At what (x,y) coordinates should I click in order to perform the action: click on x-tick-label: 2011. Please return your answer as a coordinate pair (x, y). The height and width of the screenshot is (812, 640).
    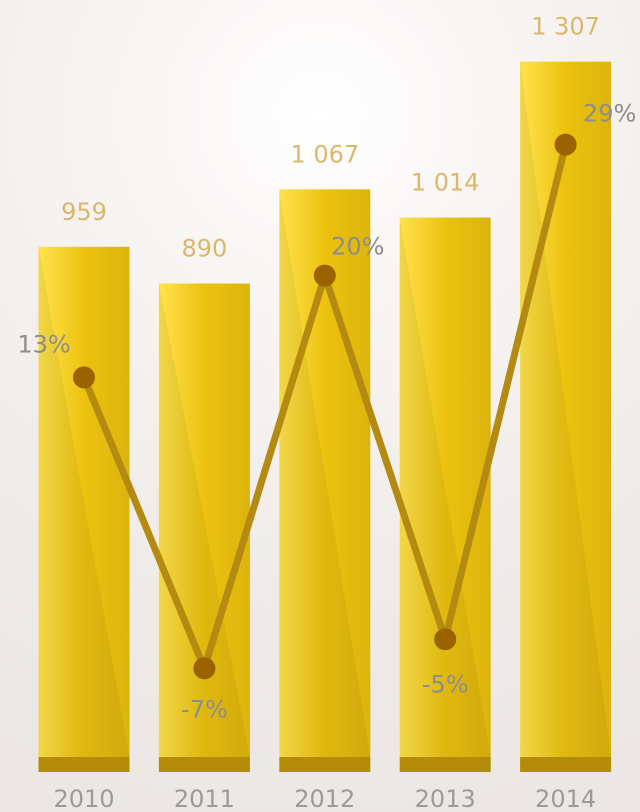
    Looking at the image, I should click on (204, 798).